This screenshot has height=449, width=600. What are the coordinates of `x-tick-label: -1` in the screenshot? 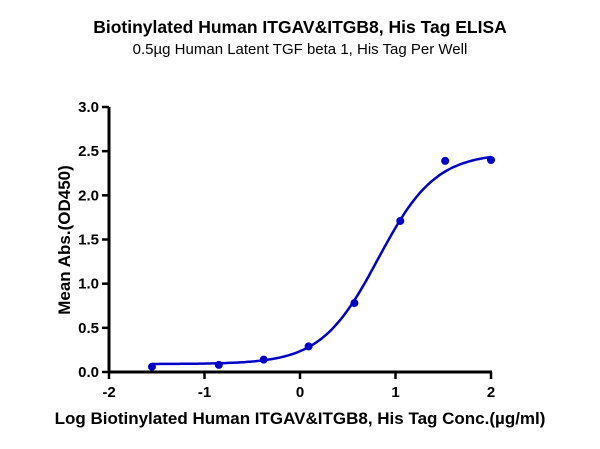 It's located at (204, 392).